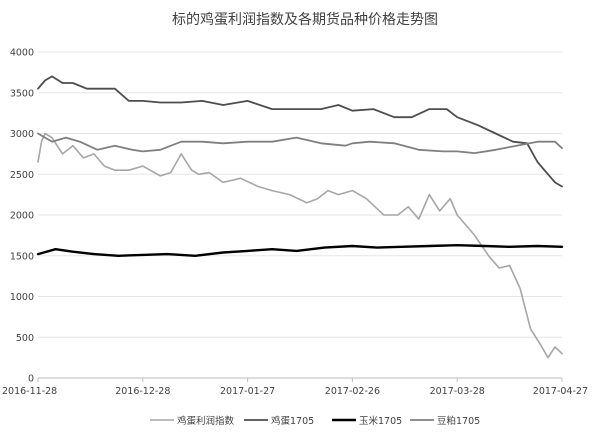 This screenshot has width=600, height=444. What do you see at coordinates (305, 19) in the screenshot?
I see `chart-title: 标的鸡蛋利润指数及各期货品种价格走势图` at bounding box center [305, 19].